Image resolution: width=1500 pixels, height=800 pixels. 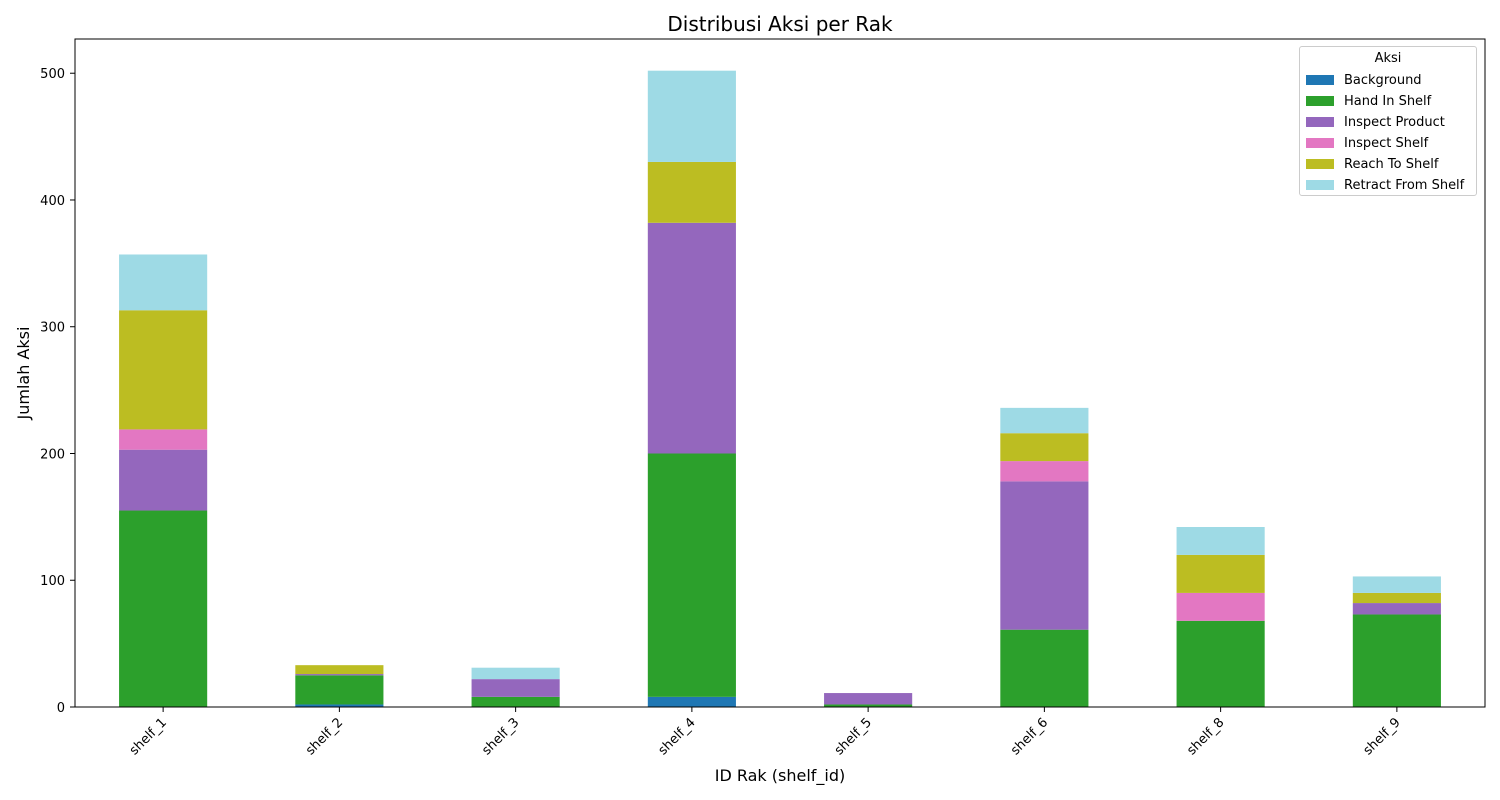 I want to click on y-tick-label: 200, so click(x=52, y=454).